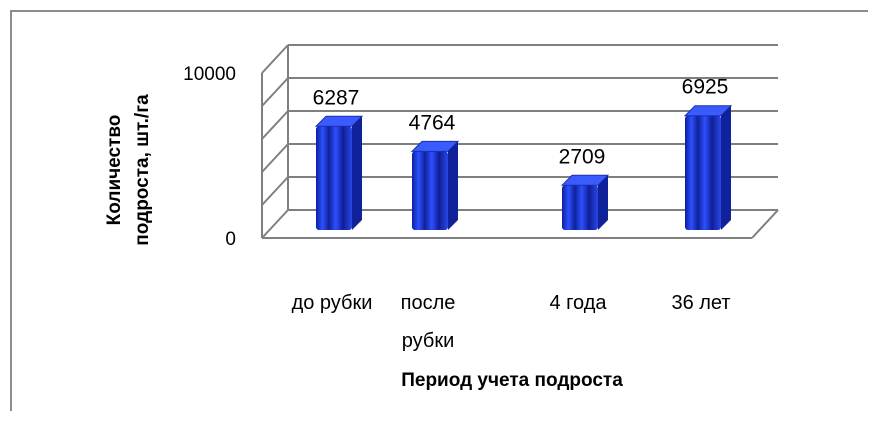  Describe the element at coordinates (428, 322) in the screenshot. I see `category-label: после рубки` at that location.